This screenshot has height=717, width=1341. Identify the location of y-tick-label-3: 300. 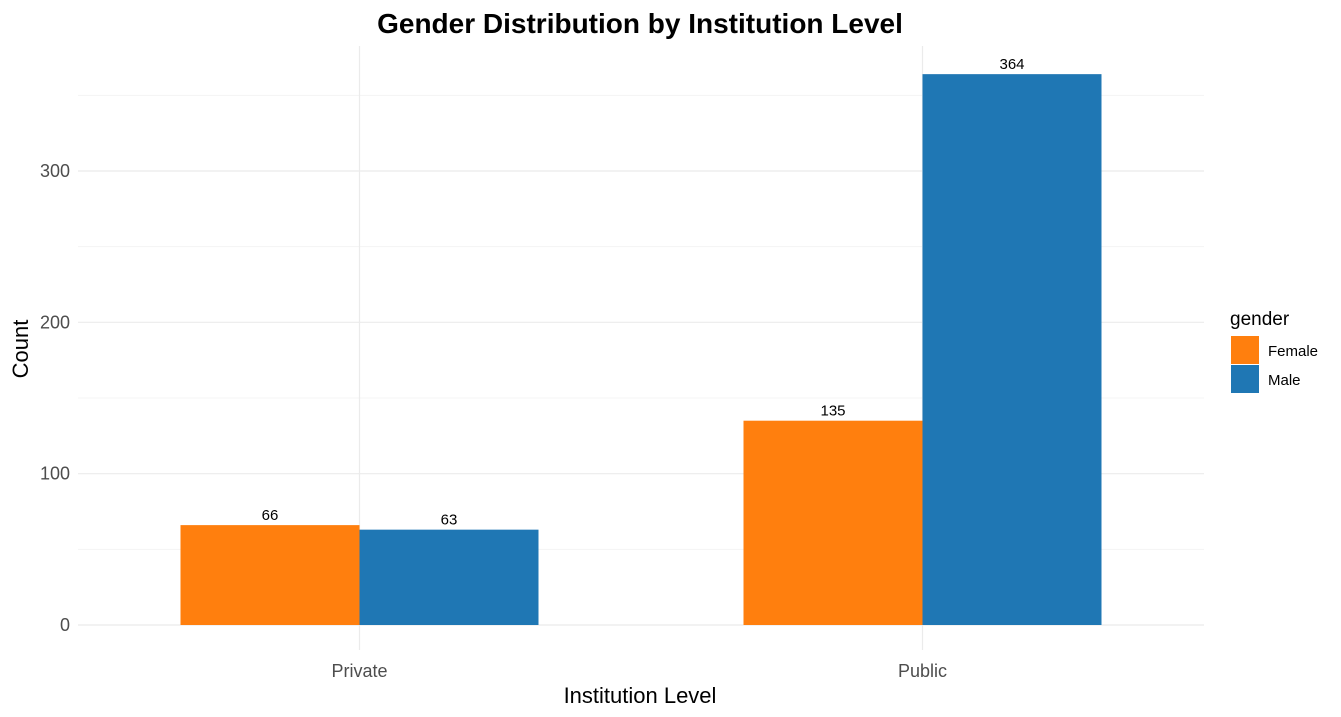
(55, 171).